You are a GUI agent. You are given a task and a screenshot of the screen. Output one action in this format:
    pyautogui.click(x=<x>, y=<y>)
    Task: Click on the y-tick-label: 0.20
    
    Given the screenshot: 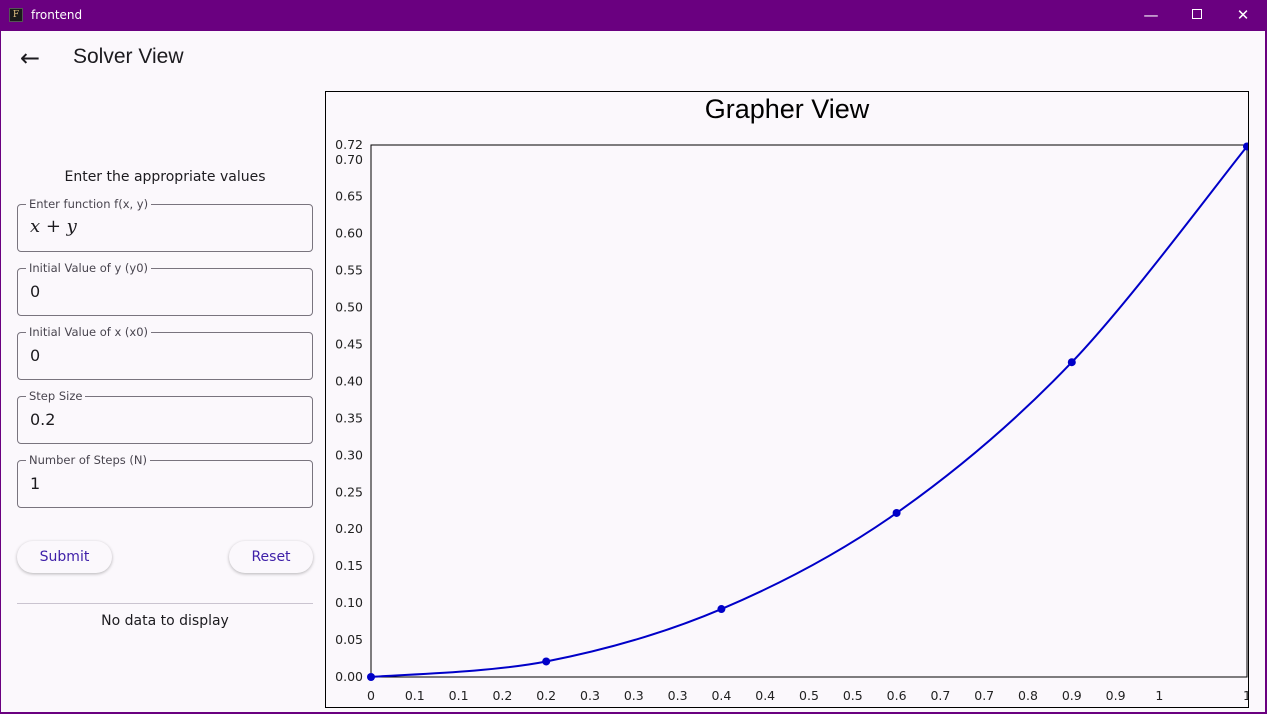 What is the action you would take?
    pyautogui.click(x=349, y=528)
    